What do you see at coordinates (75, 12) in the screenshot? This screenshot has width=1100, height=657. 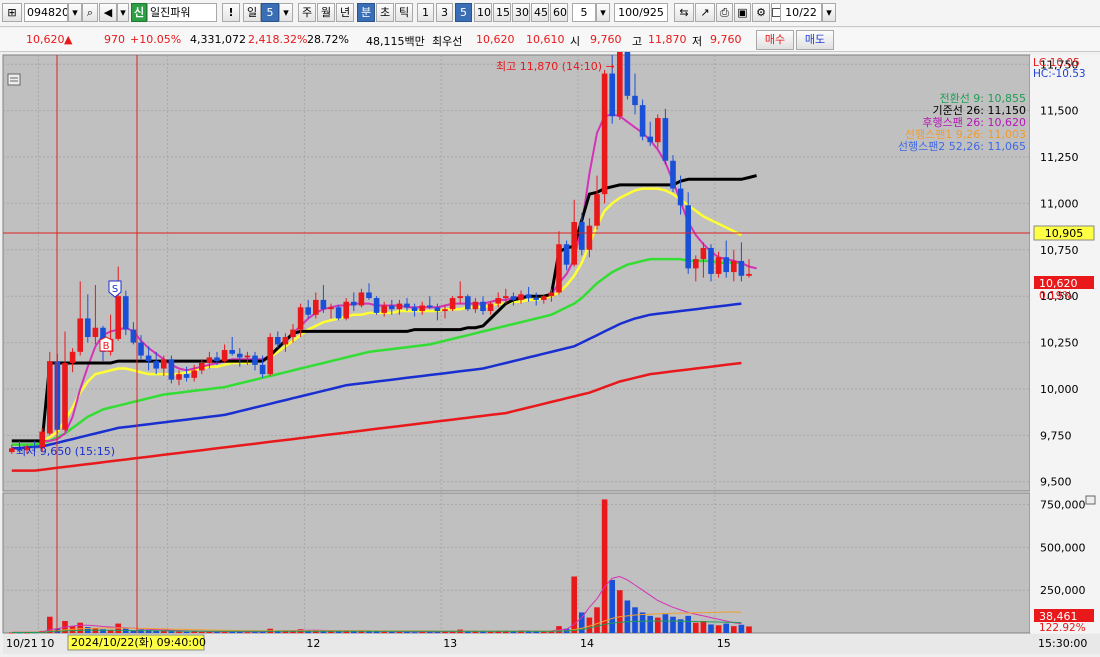 I see `code-dropdown-icon: ▾` at bounding box center [75, 12].